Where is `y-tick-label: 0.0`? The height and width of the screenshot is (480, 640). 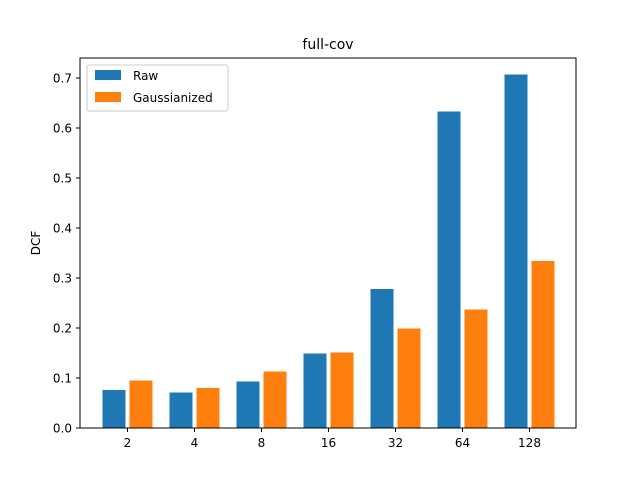 y-tick-label: 0.0 is located at coordinates (62, 429).